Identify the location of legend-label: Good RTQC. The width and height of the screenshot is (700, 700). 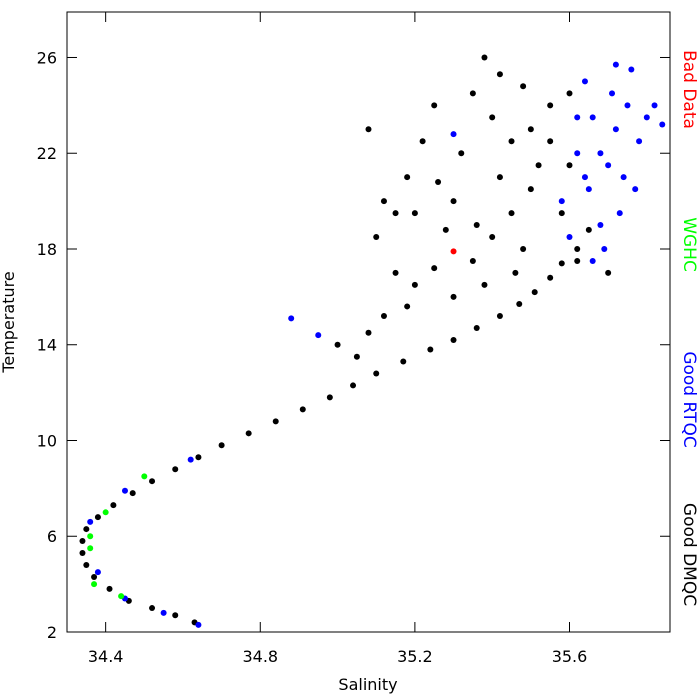
(689, 399).